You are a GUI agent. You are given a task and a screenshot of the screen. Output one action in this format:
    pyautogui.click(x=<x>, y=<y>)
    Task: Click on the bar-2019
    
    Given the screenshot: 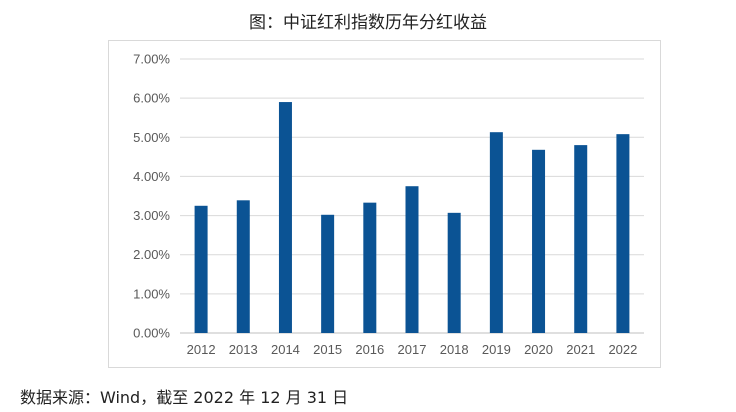 What is the action you would take?
    pyautogui.click(x=496, y=232)
    